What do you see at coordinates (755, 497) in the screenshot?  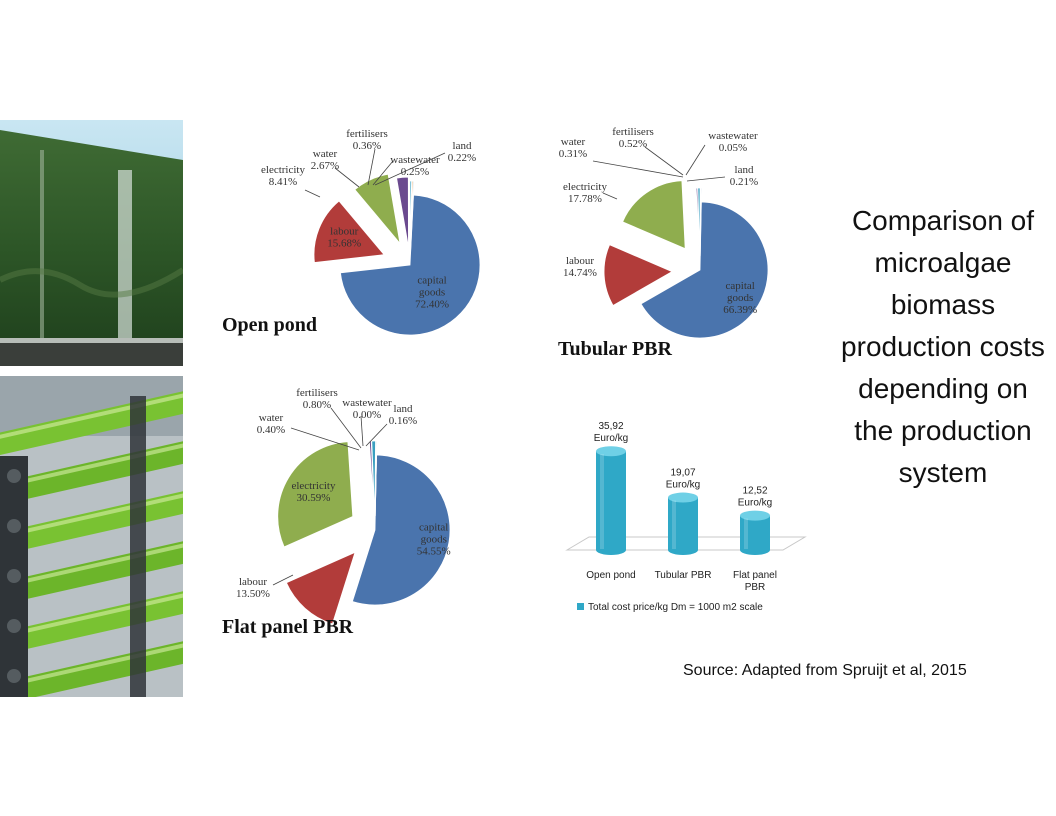 I see `bar-data-label-flat-panel-pbr: 12,52 Euro/kg` at bounding box center [755, 497].